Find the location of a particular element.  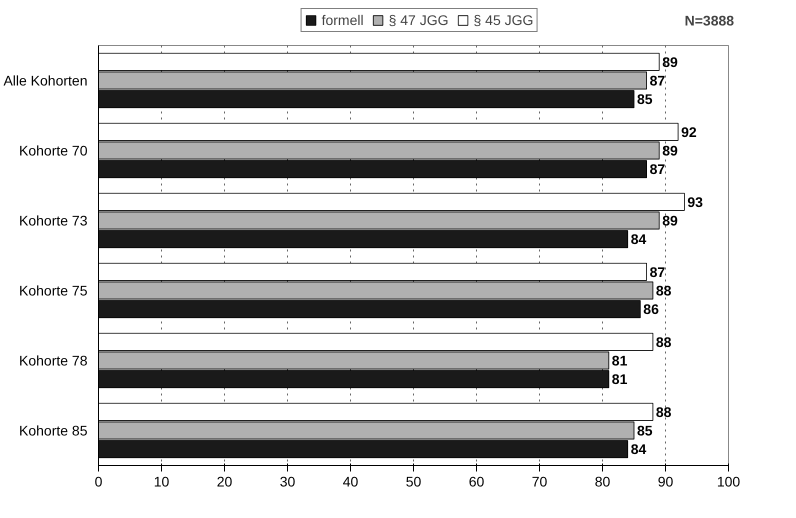

y-tick-label: Kohorte 85 is located at coordinates (53, 430).